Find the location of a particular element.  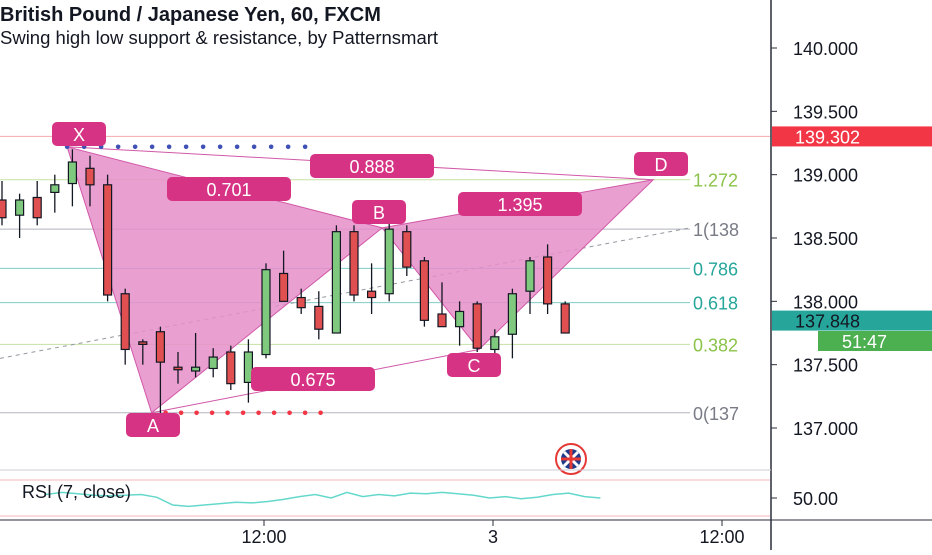

ratio-label-abc: 0.675 is located at coordinates (312, 380).